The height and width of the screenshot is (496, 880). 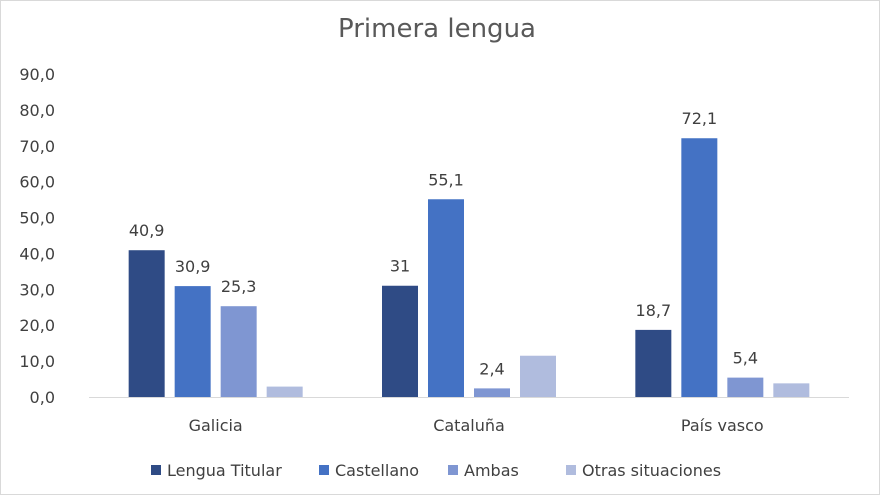 What do you see at coordinates (37, 236) in the screenshot?
I see `y-axis: 0,0 10,0 20,0 30,0 40,0 50,0 60,0 70,0 80,0 90,0` at bounding box center [37, 236].